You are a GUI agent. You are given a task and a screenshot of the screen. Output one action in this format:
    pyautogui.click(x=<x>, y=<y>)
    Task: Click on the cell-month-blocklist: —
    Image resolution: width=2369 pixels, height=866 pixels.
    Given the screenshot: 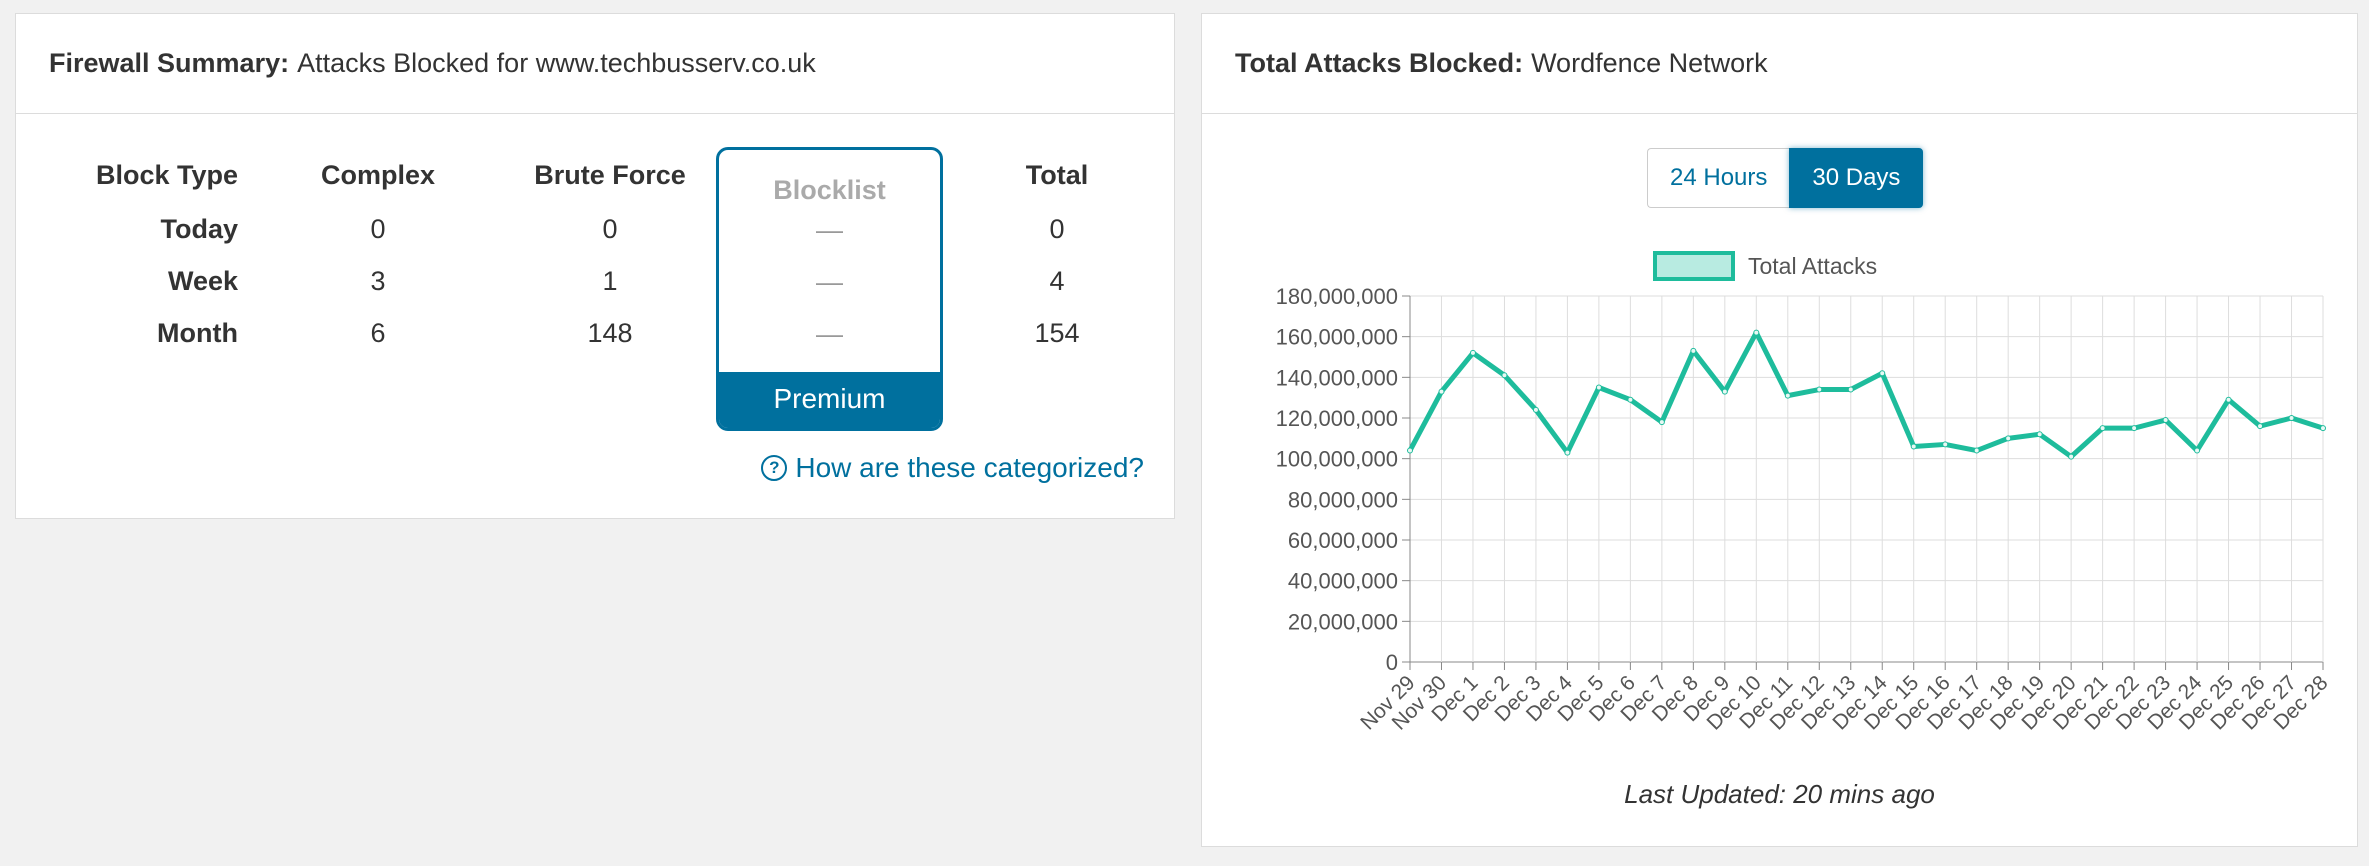 What is the action you would take?
    pyautogui.click(x=829, y=334)
    